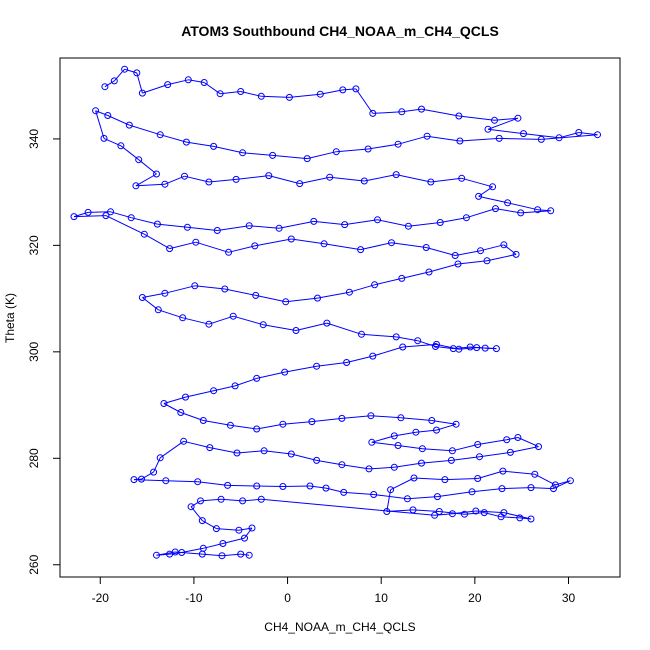 Image resolution: width=650 pixels, height=650 pixels. What do you see at coordinates (101, 598) in the screenshot?
I see `x-tick-label: -20` at bounding box center [101, 598].